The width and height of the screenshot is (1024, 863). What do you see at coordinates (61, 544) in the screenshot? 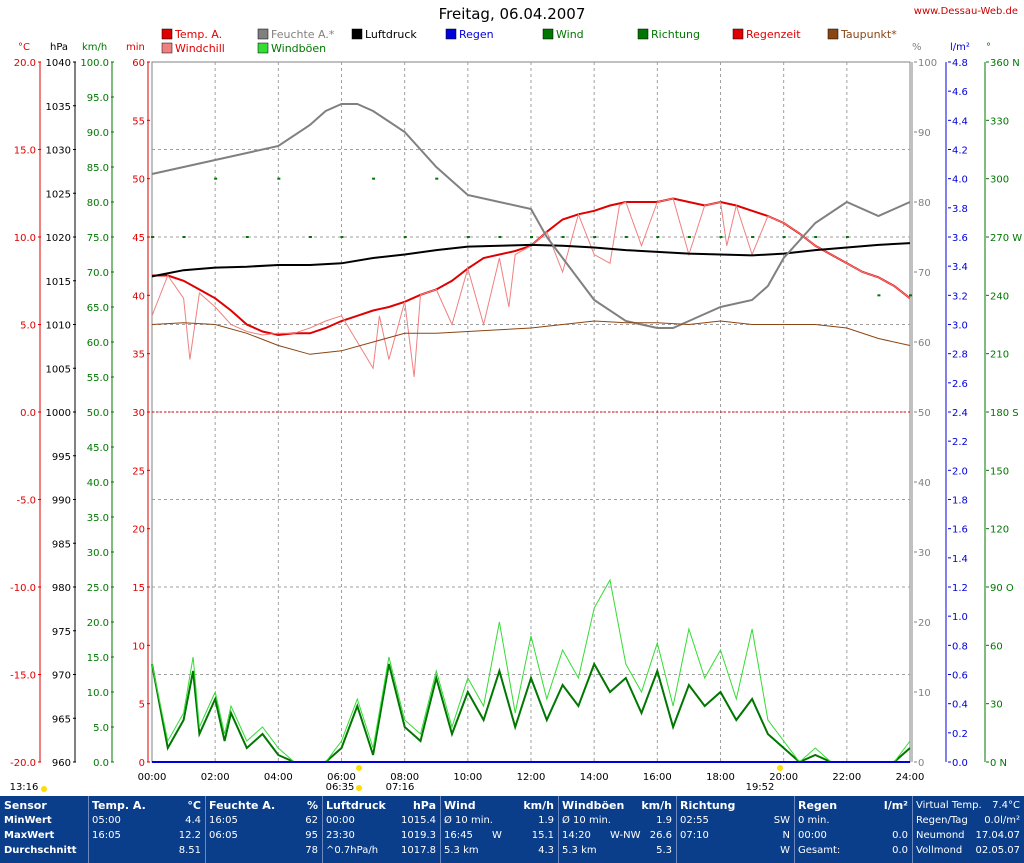
I see `hpa-tick-label: 985` at bounding box center [61, 544].